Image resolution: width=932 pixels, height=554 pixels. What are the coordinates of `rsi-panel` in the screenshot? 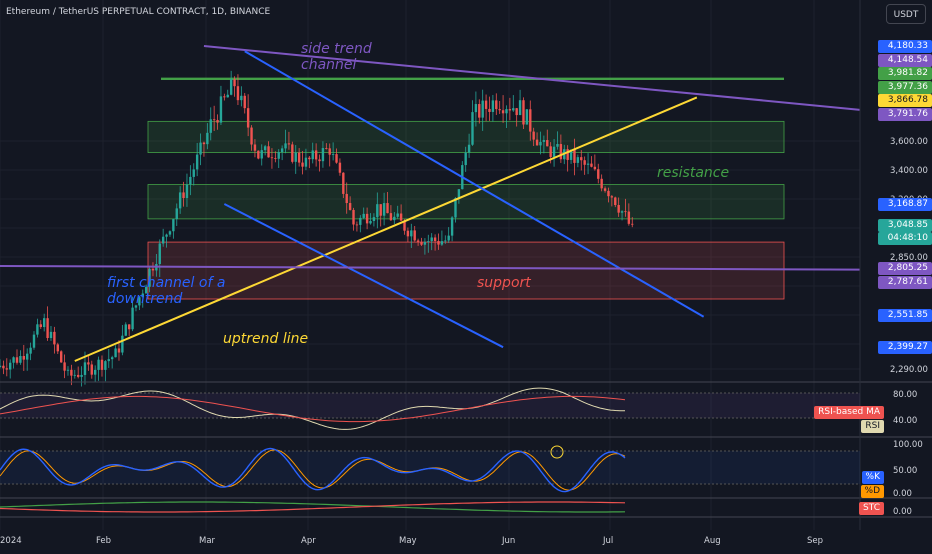 It's located at (430, 408).